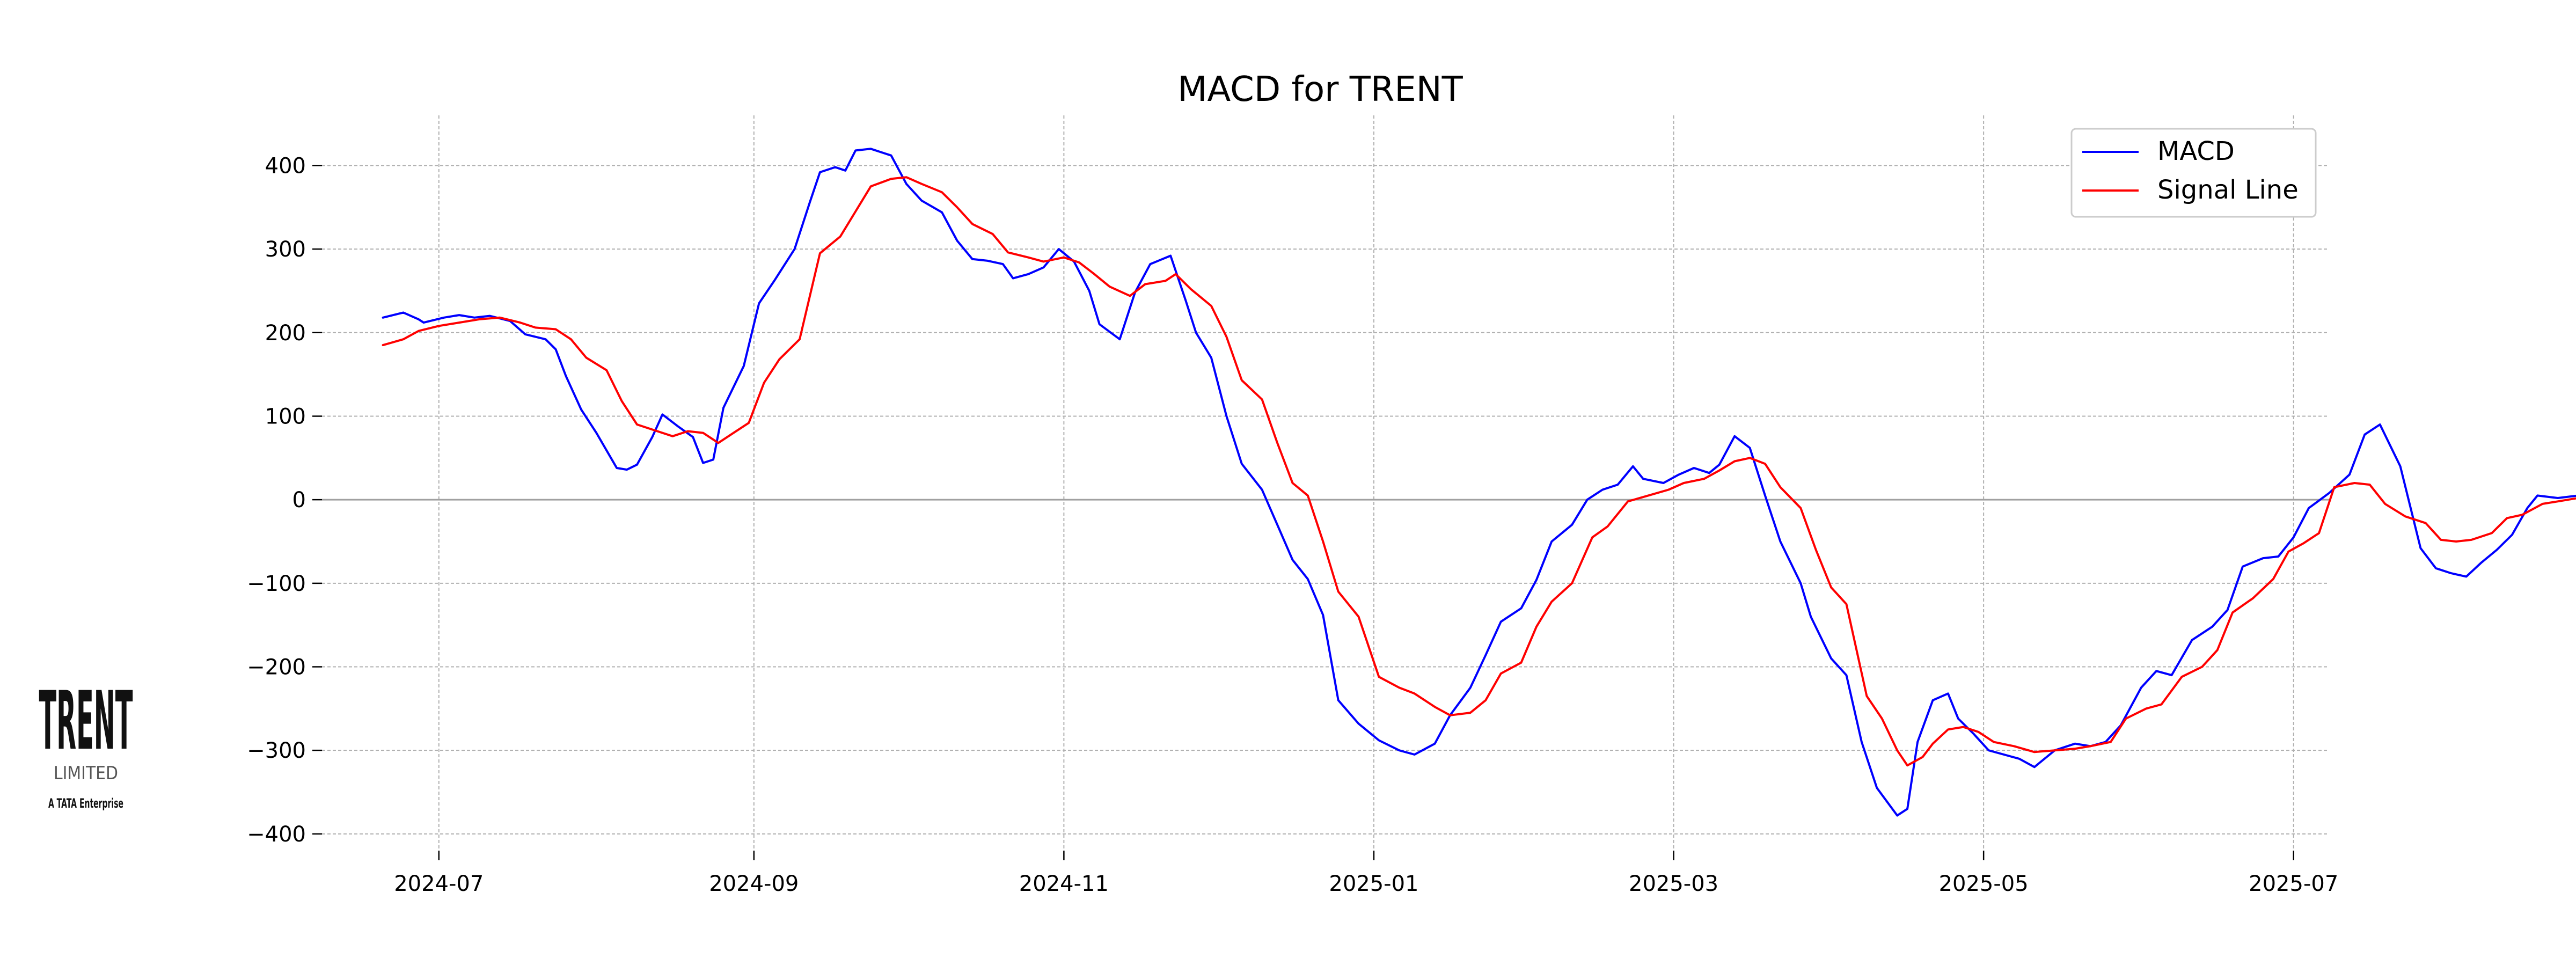  What do you see at coordinates (285, 333) in the screenshot?
I see `y-tick-label: 200` at bounding box center [285, 333].